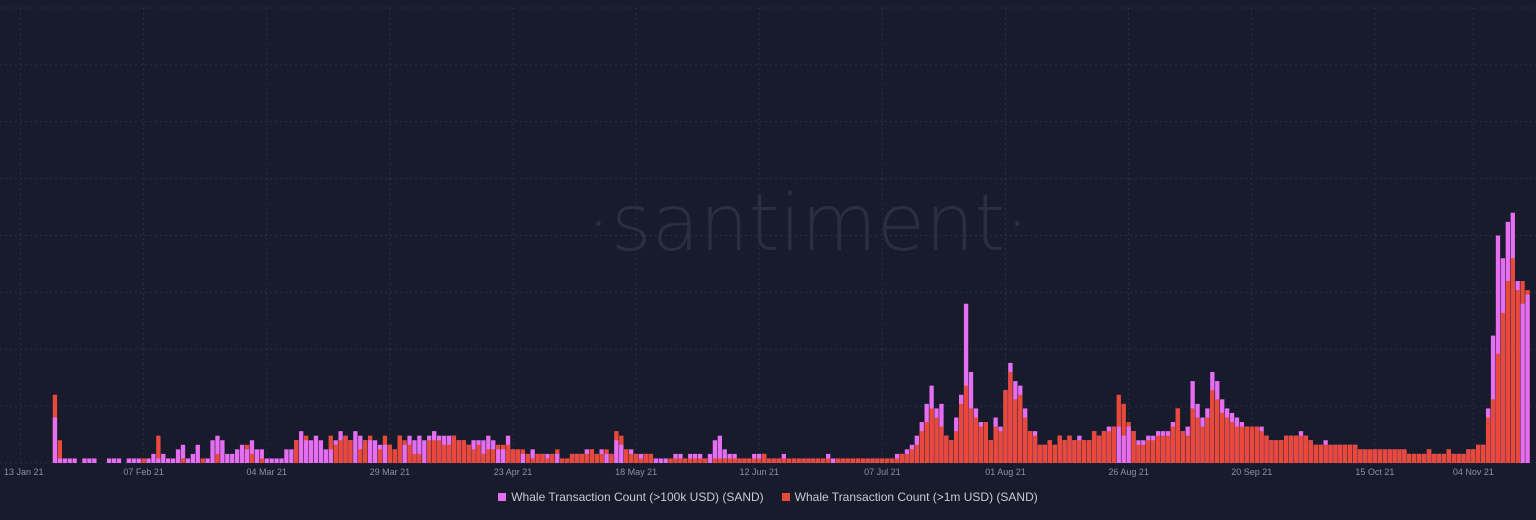 The height and width of the screenshot is (520, 1536). What do you see at coordinates (1473, 472) in the screenshot?
I see `x-tick-label: 04 Nov 21` at bounding box center [1473, 472].